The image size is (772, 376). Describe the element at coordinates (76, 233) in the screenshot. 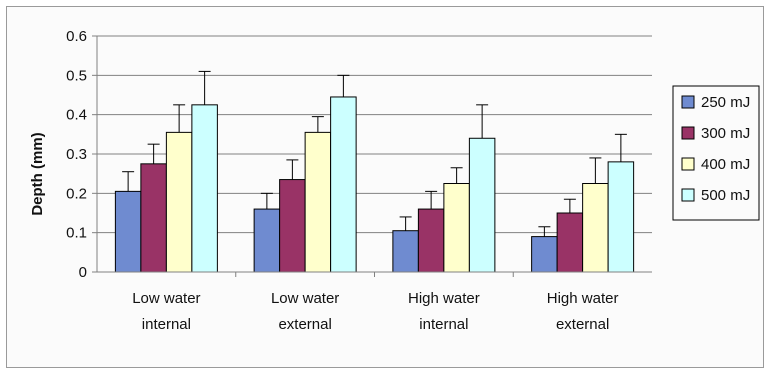

I see `y-tick-label: 0.1` at that location.